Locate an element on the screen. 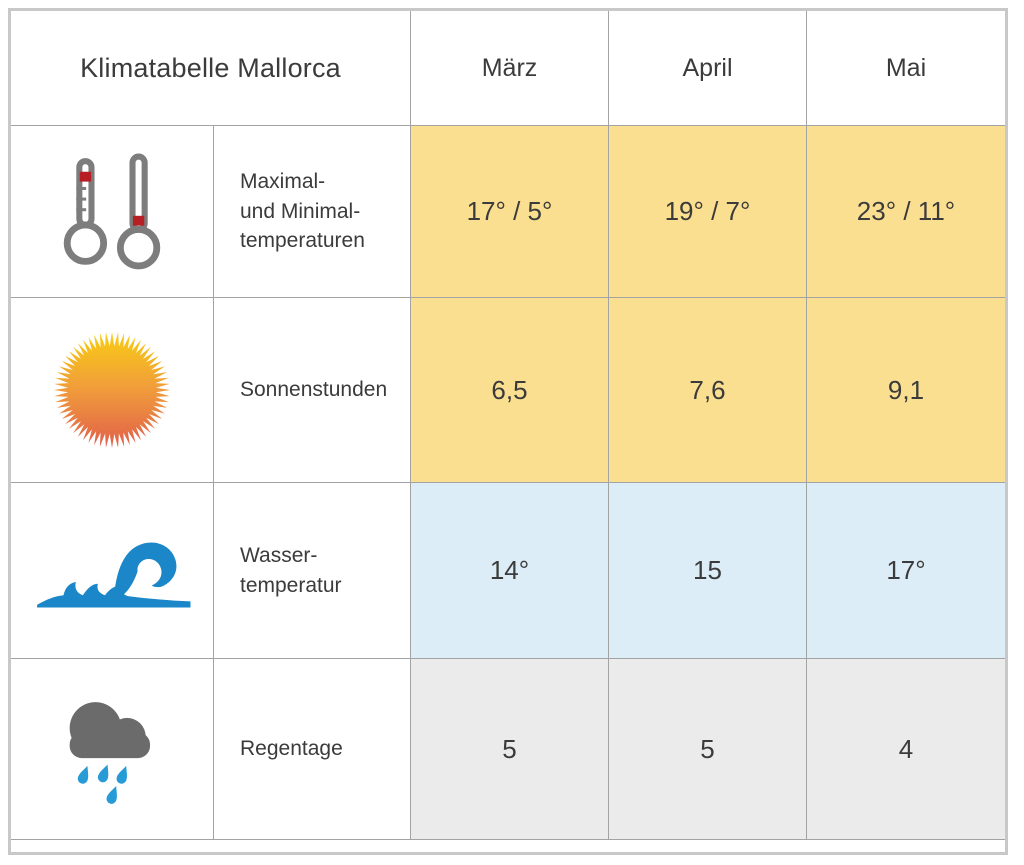  max-min-temp-icon-cell is located at coordinates (112, 212).